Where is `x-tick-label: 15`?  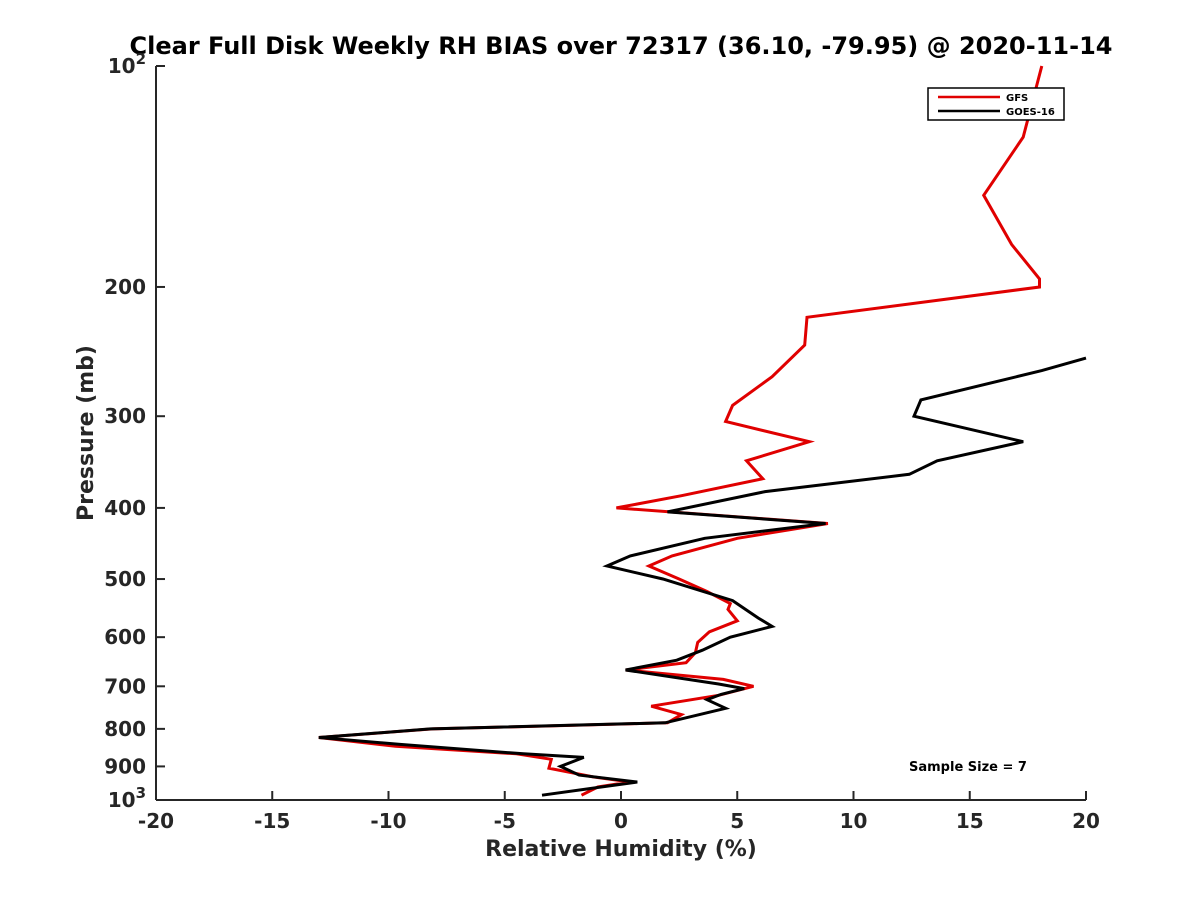
x-tick-label: 15 is located at coordinates (970, 821).